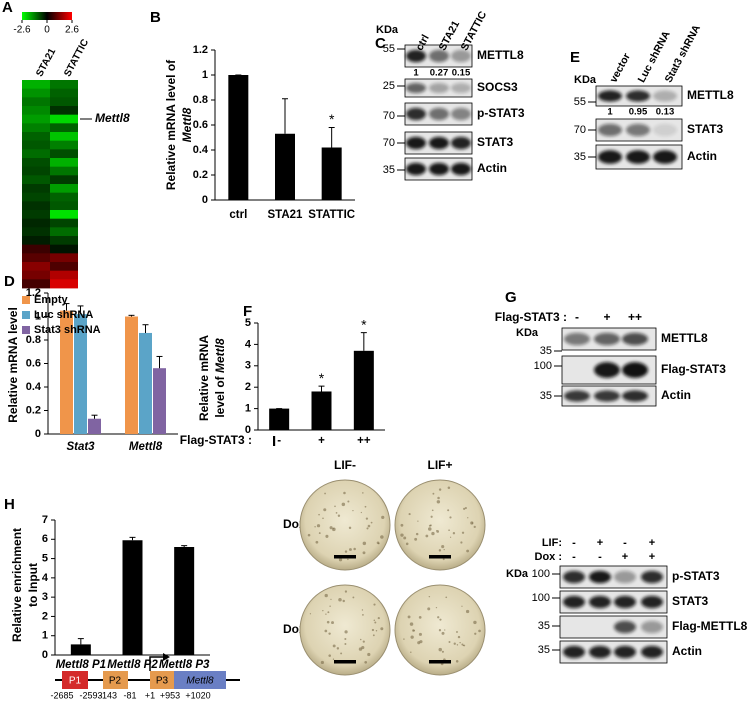 The height and width of the screenshot is (702, 748). Describe the element at coordinates (80, 447) in the screenshot. I see `x-tick-label: Stat3` at that location.